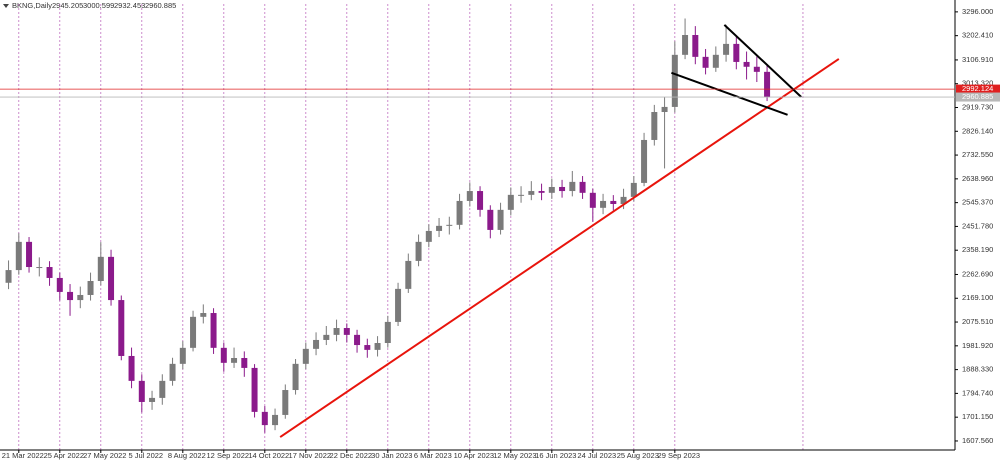 This screenshot has height=462, width=1000. Describe the element at coordinates (977, 178) in the screenshot. I see `y-tick-label: 2638.960` at that location.